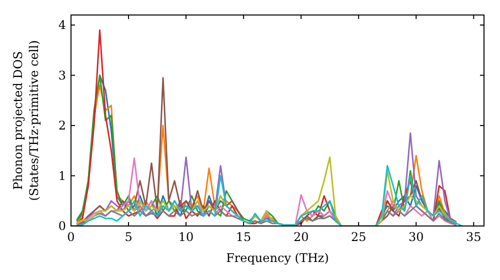 This screenshot has height=280, width=500. Describe the element at coordinates (301, 237) in the screenshot. I see `x-tick-label: 20` at that location.